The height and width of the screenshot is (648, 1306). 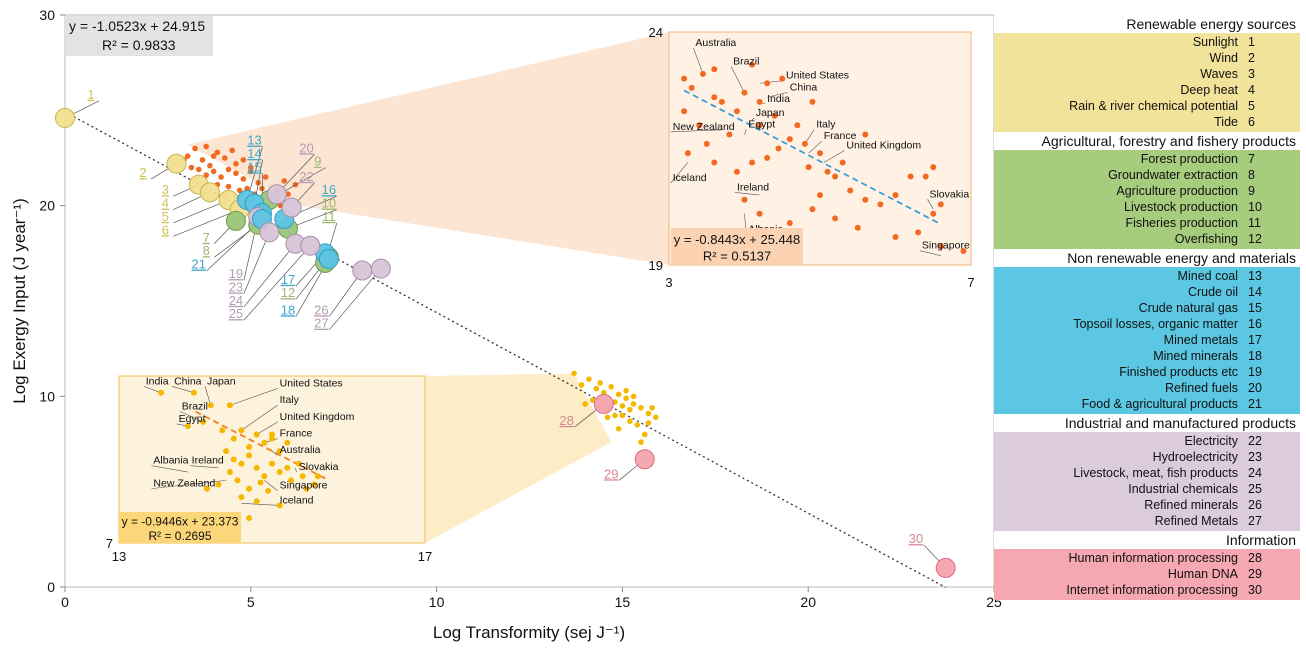 I want to click on inset1-country-label: Iceland, so click(x=690, y=178).